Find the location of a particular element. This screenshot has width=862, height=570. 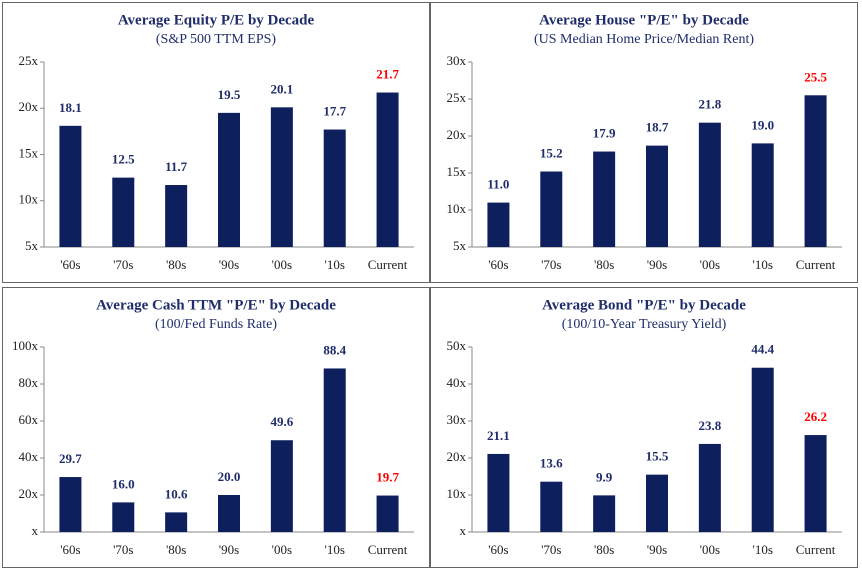

chart-title: Average Cash TTM "P/E" by Decade is located at coordinates (216, 305).